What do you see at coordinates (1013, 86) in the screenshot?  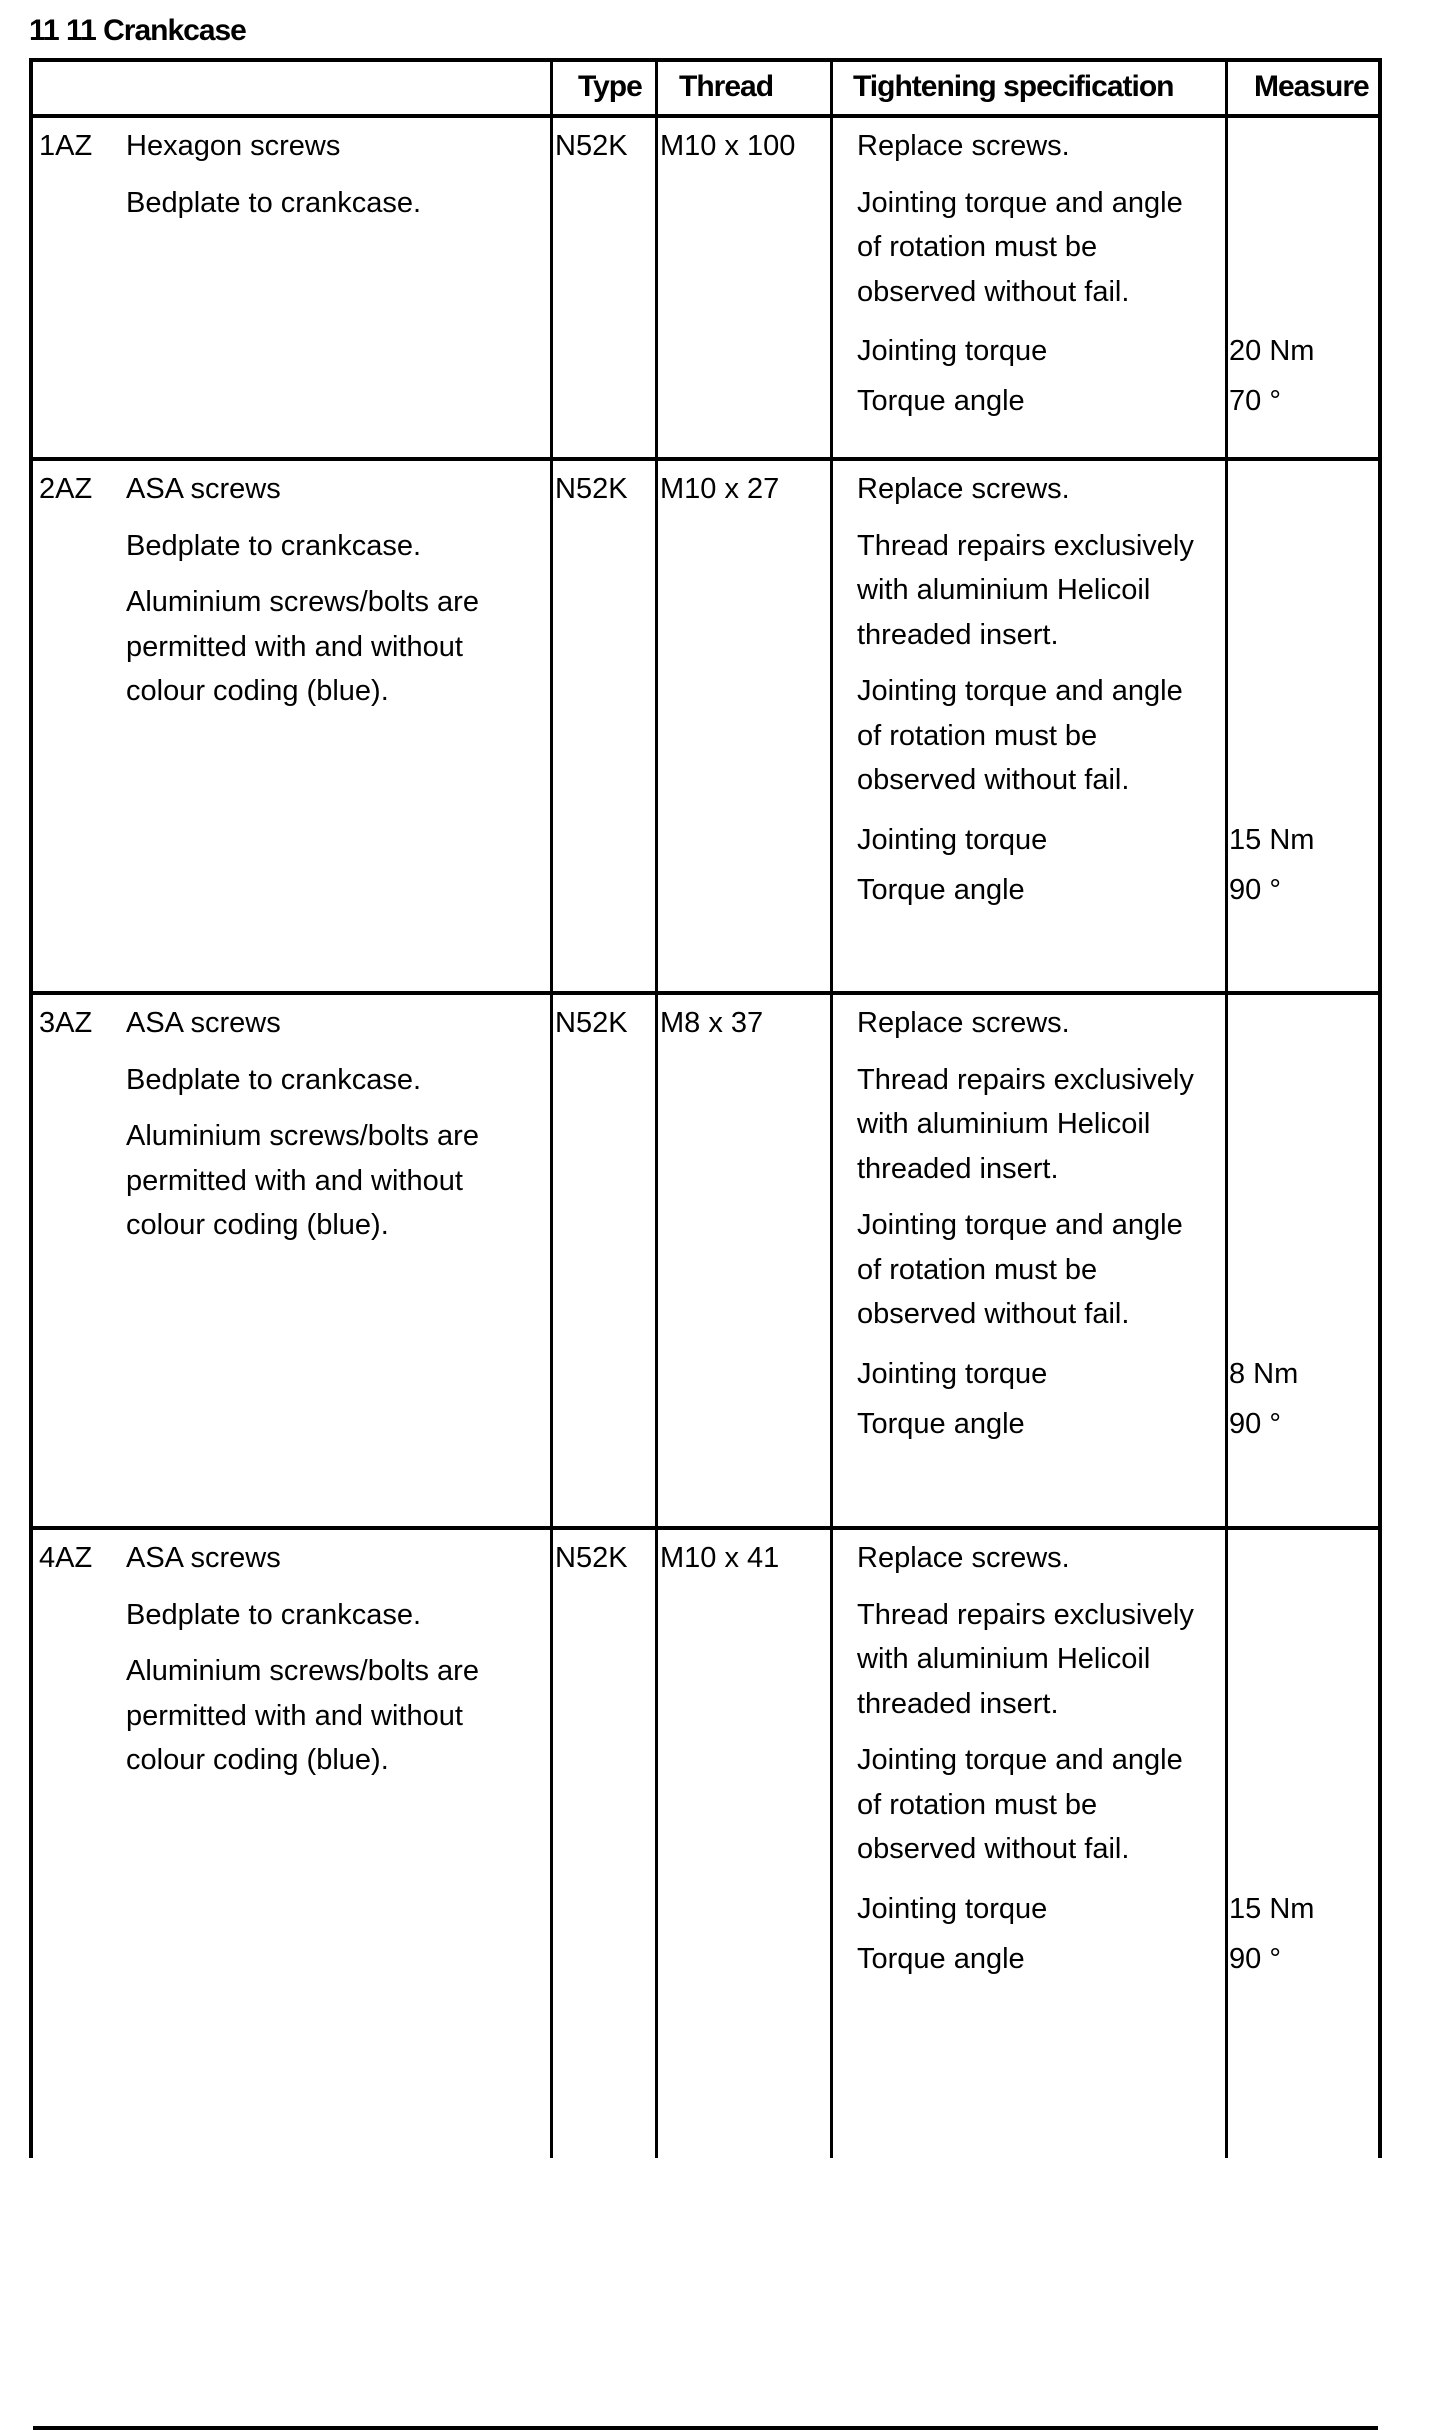 I see `header-spec: Tightening specification` at bounding box center [1013, 86].